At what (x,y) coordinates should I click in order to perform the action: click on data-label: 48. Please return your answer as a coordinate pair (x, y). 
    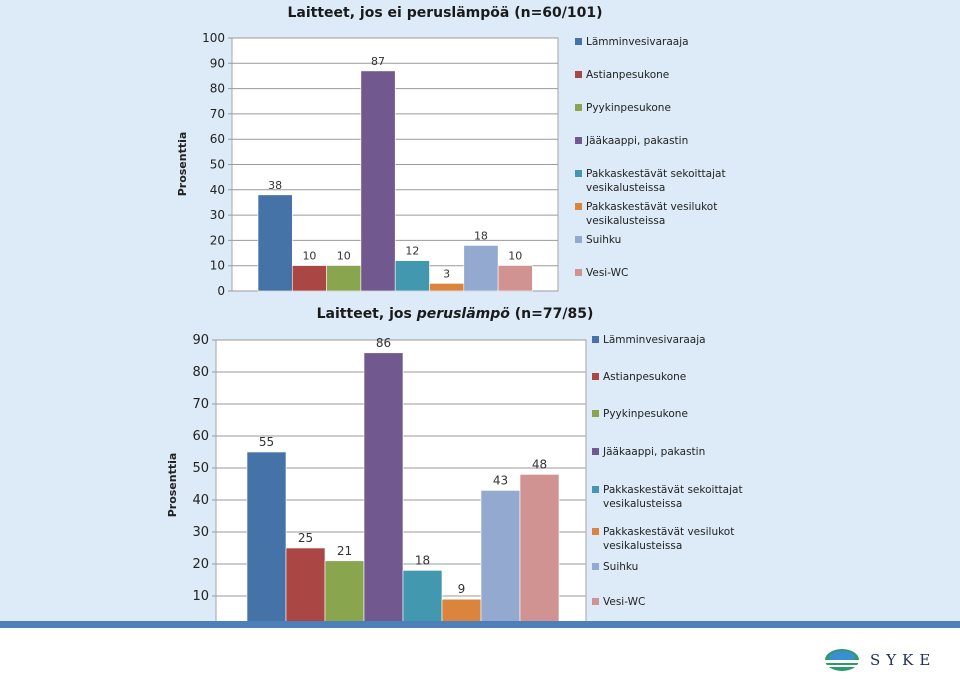
    Looking at the image, I should click on (539, 464).